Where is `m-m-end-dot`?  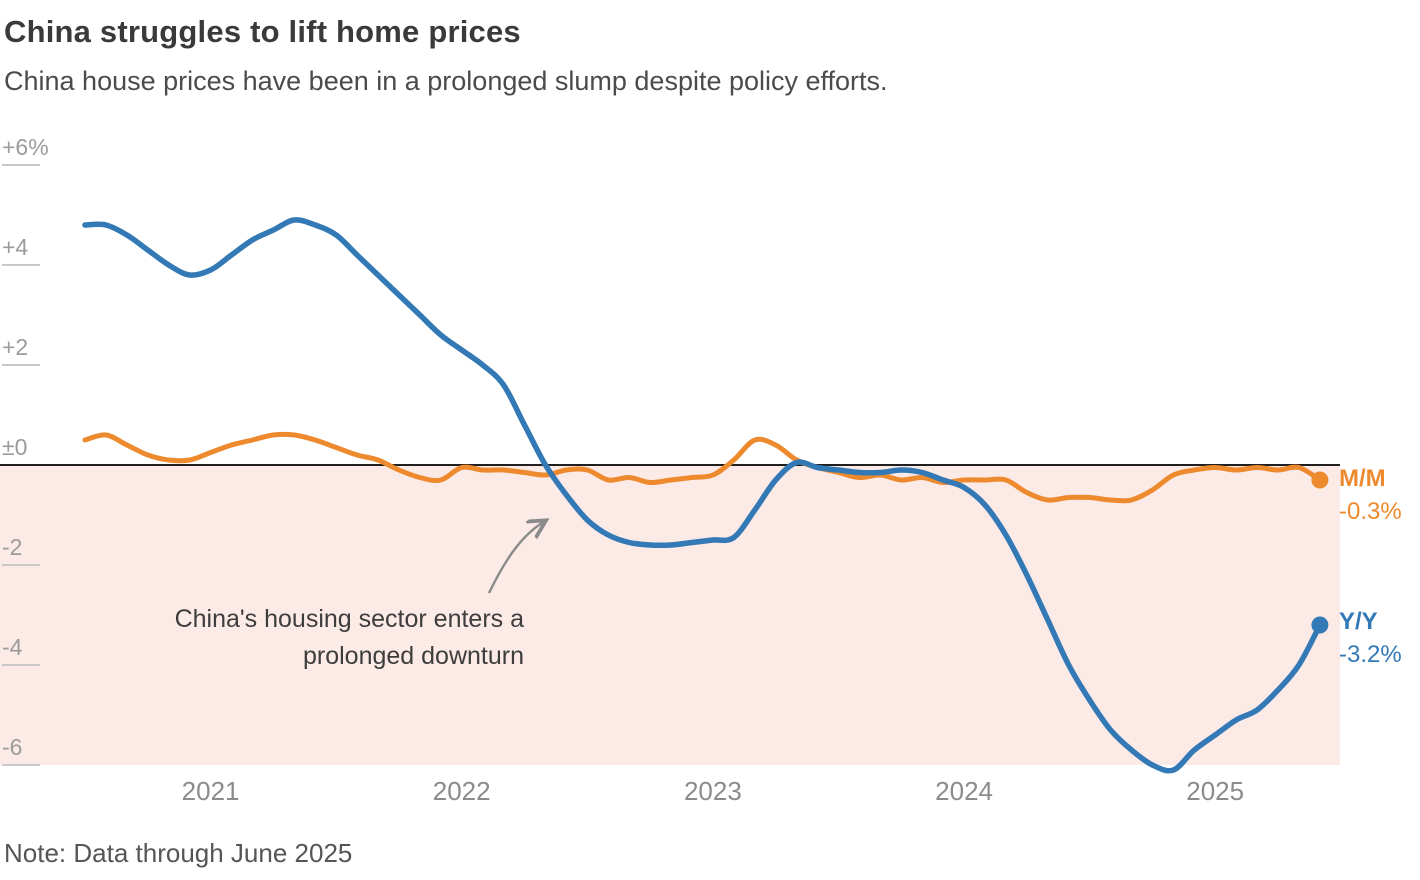 m-m-end-dot is located at coordinates (1320, 480).